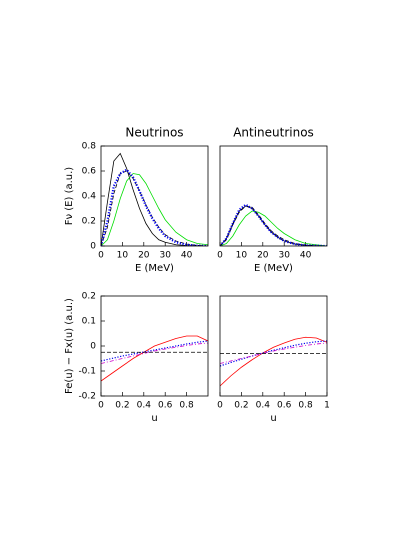 This screenshot has width=415, height=537. I want to click on x-tick-label: 1, so click(327, 406).